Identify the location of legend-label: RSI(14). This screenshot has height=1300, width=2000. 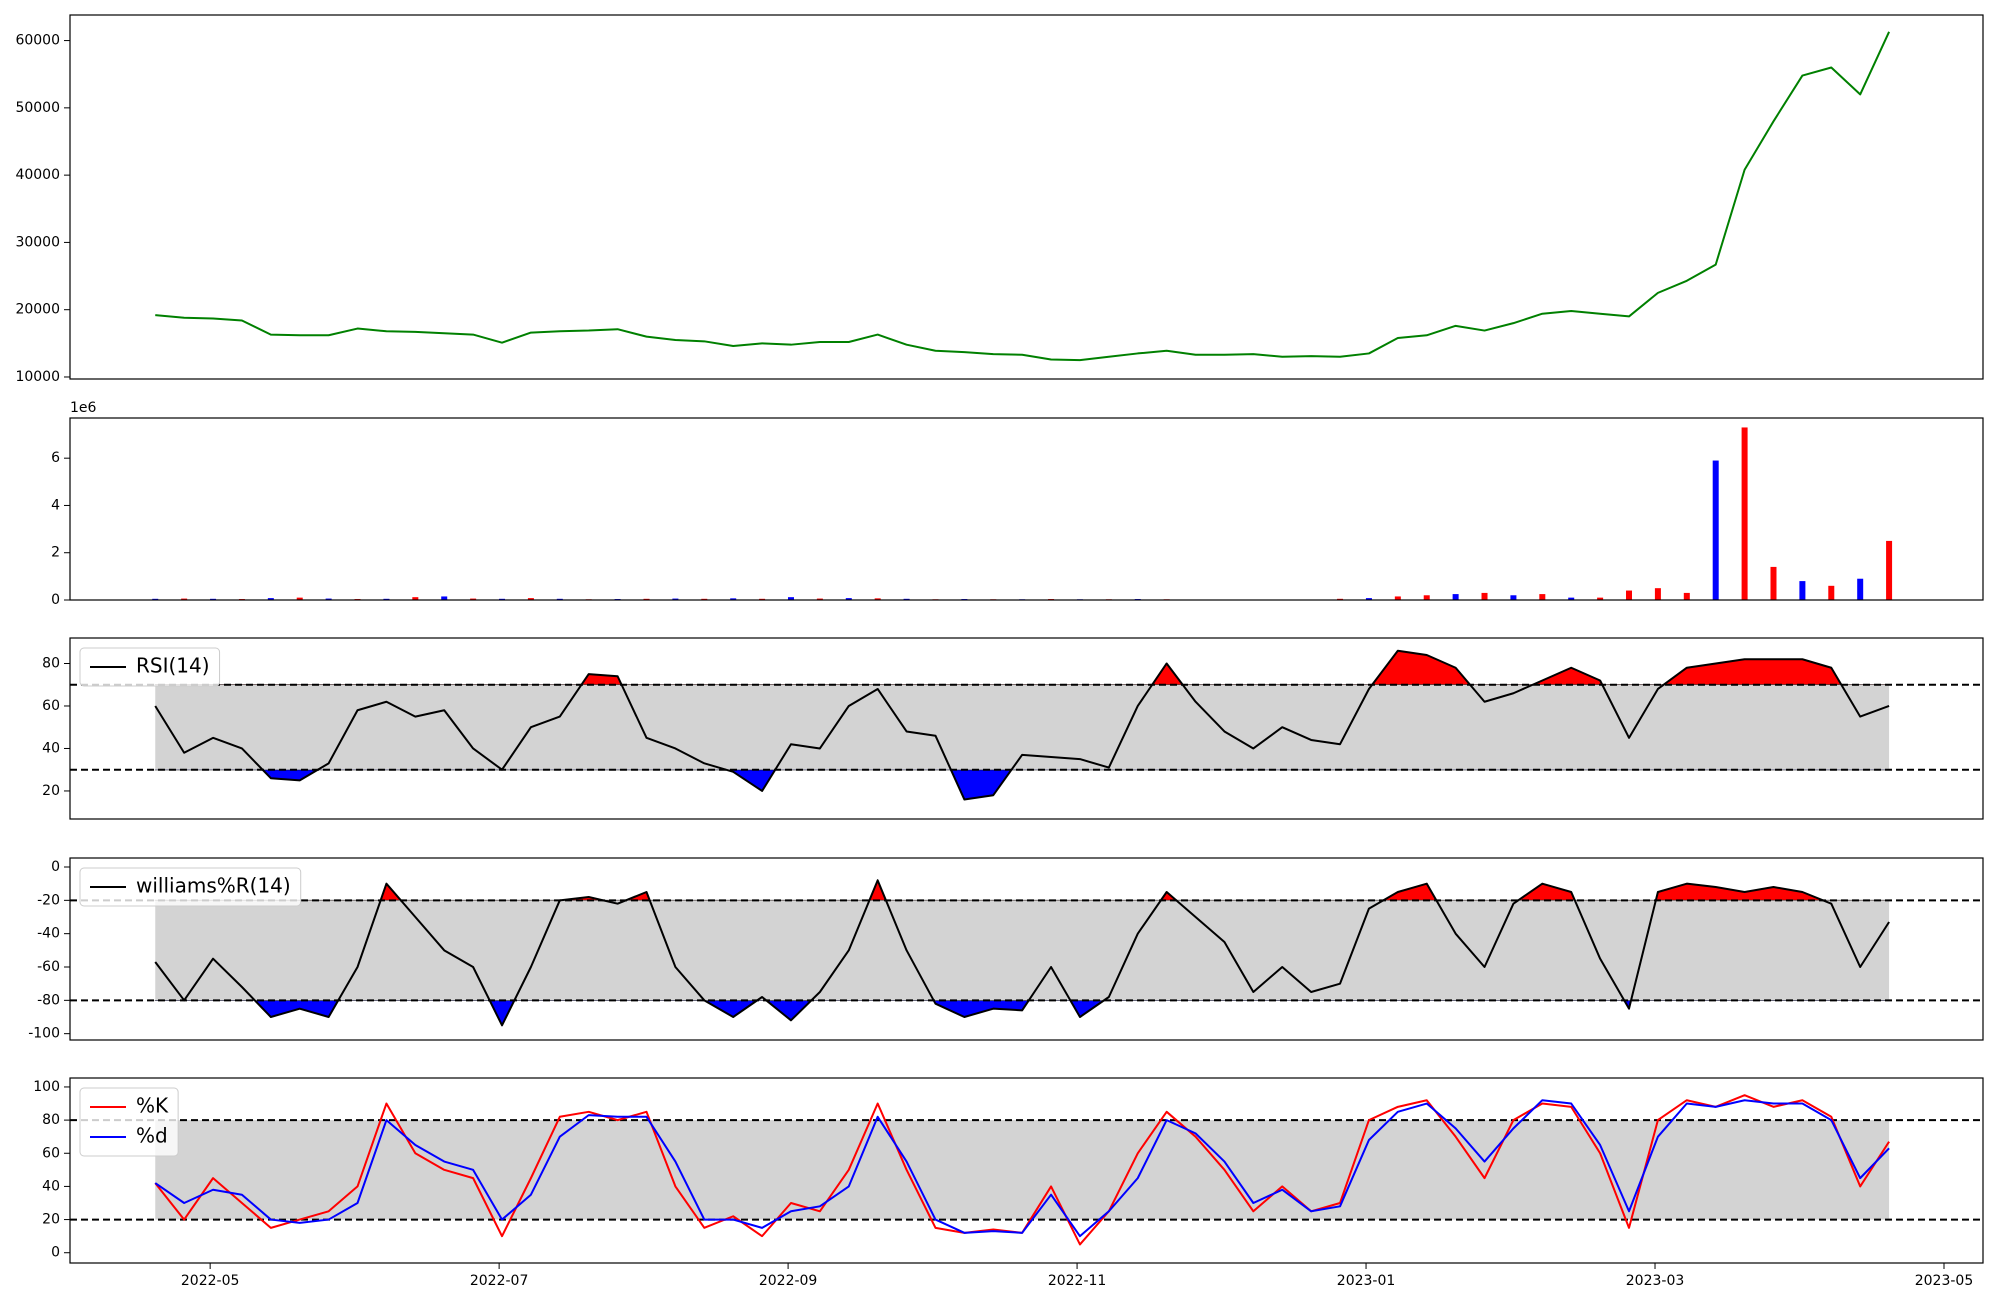
(173, 666).